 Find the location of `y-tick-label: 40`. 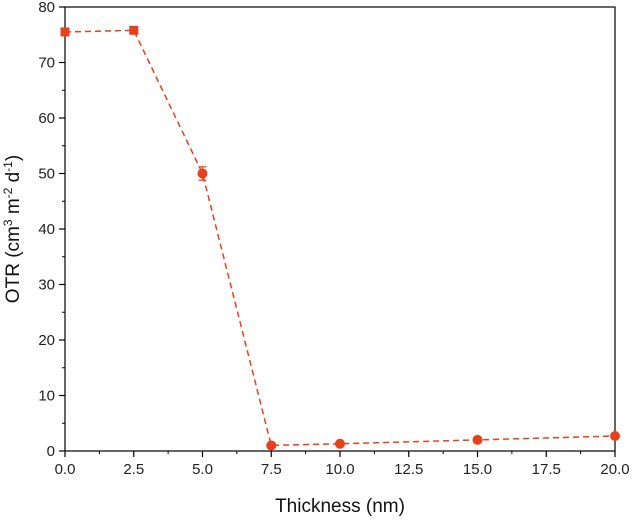

y-tick-label: 40 is located at coordinates (46, 229).